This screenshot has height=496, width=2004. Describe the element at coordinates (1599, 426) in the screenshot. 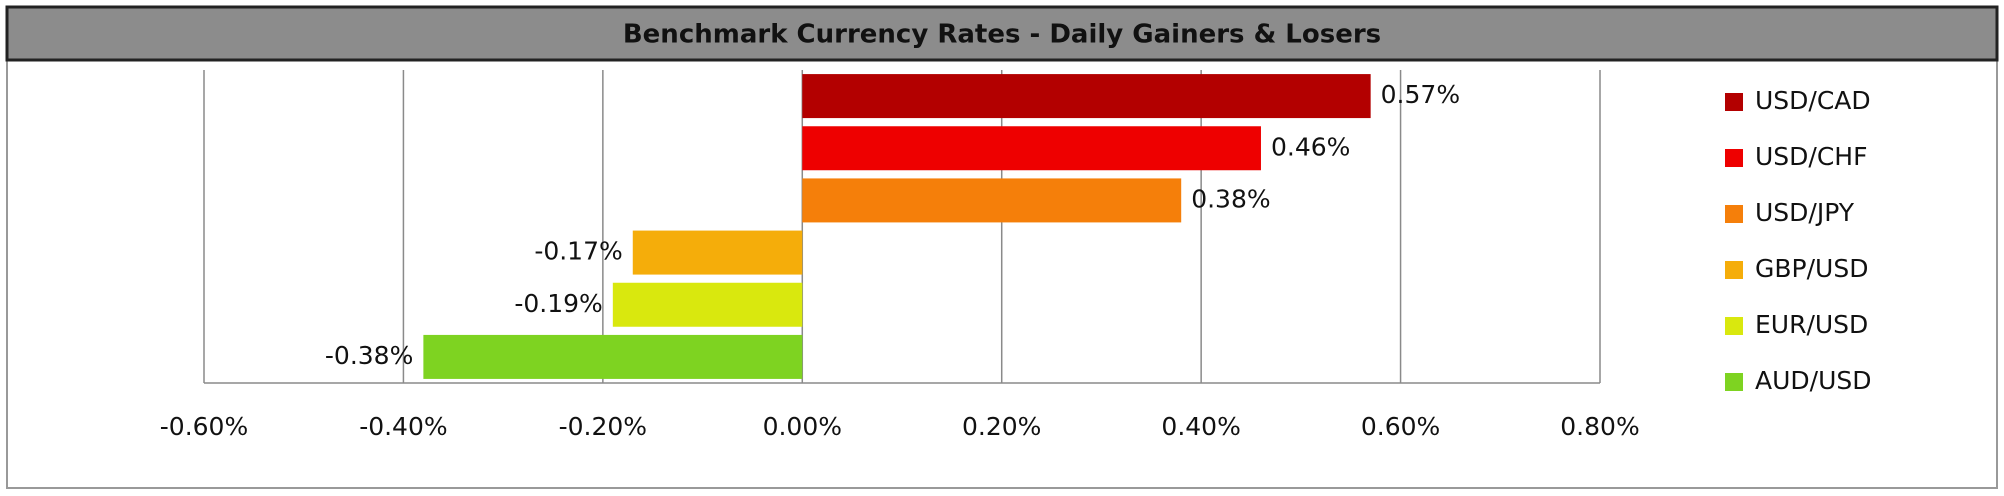

I see `x-tick-label: 0.80%` at that location.